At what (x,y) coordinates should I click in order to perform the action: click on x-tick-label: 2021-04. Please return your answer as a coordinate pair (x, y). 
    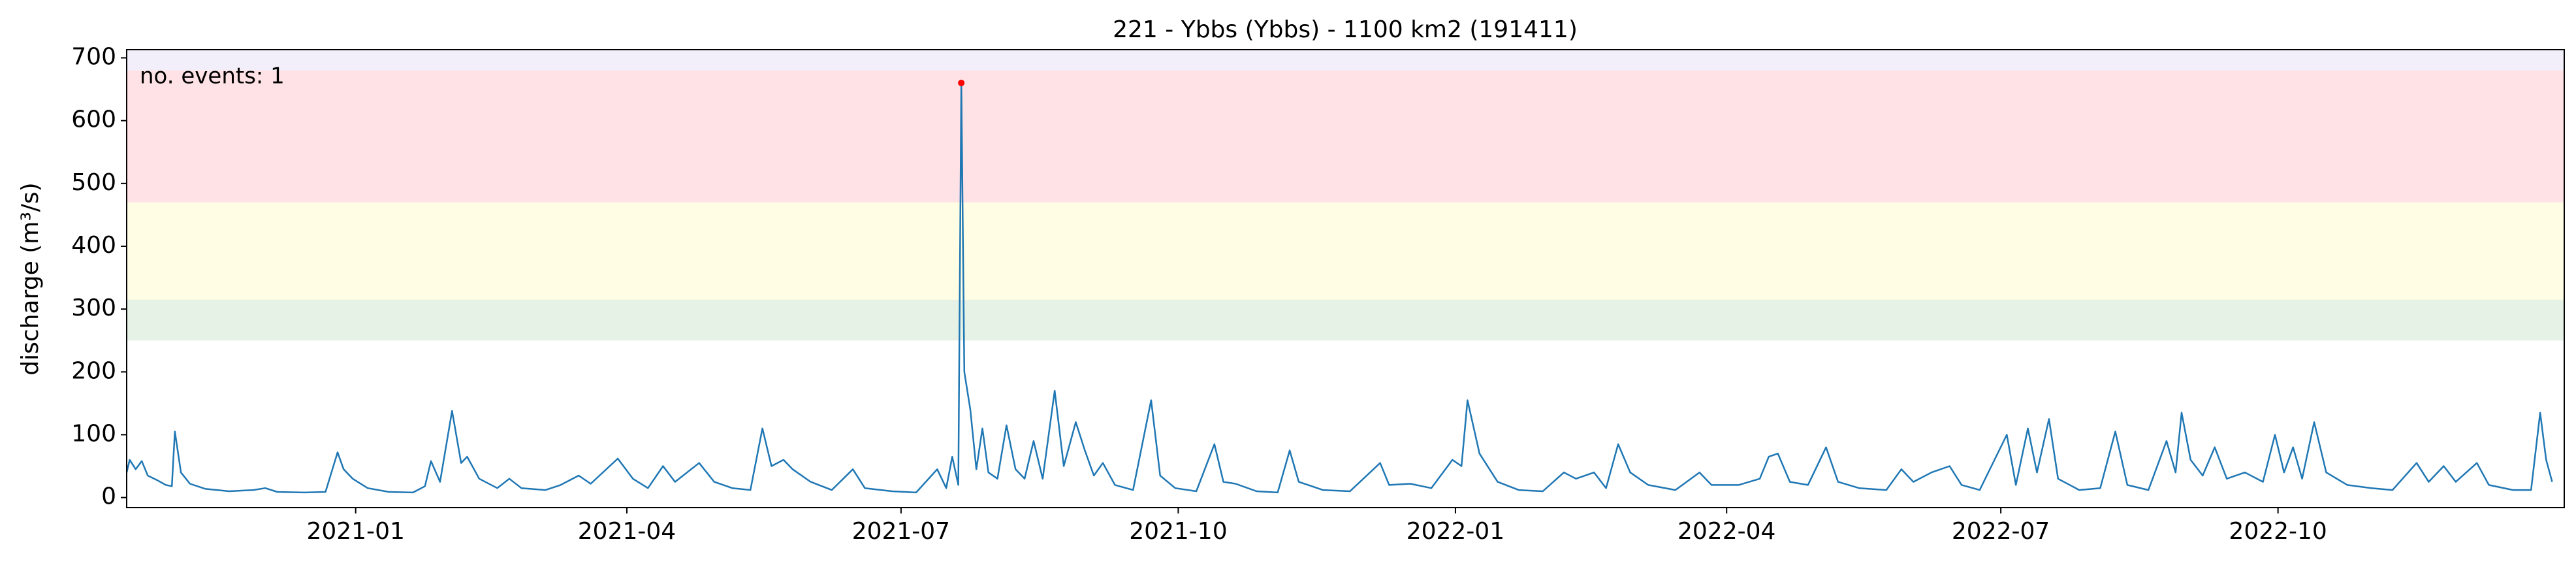
    Looking at the image, I should click on (627, 531).